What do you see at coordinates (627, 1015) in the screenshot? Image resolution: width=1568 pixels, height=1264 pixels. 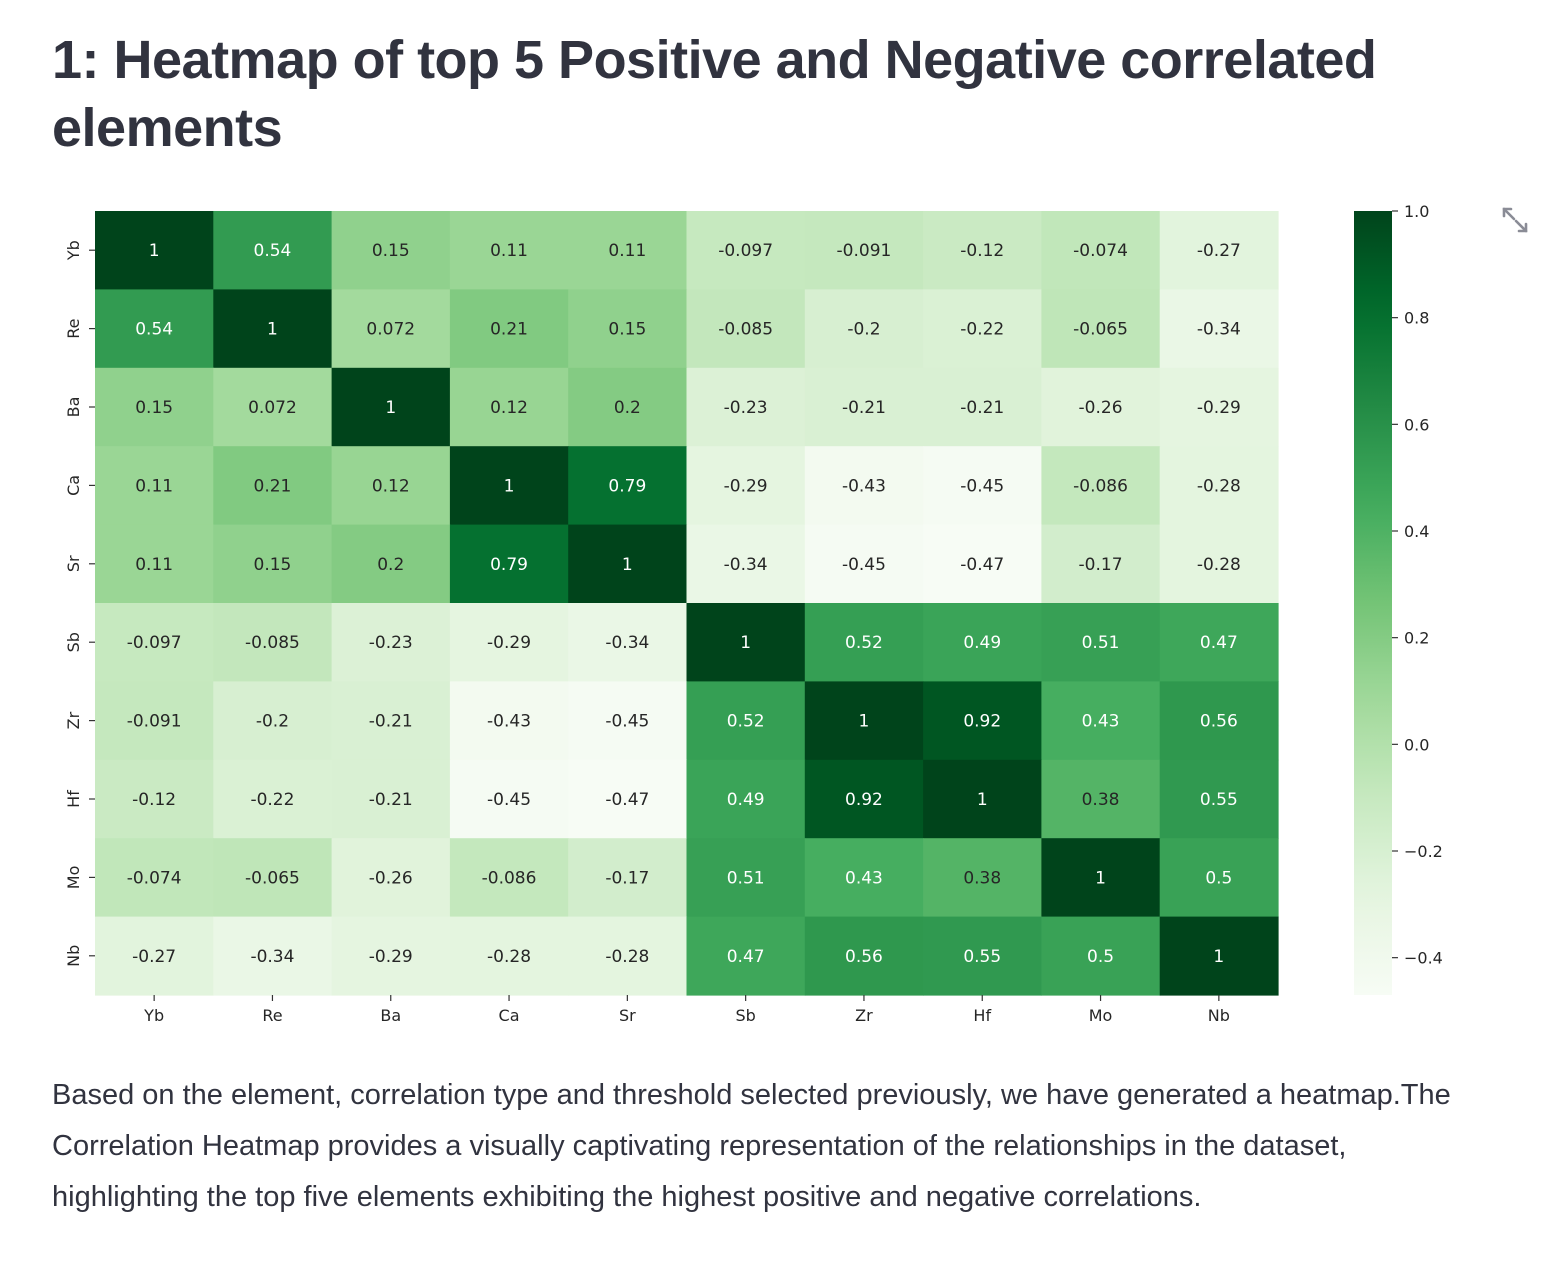 I see `x-tick-label: Sr` at bounding box center [627, 1015].